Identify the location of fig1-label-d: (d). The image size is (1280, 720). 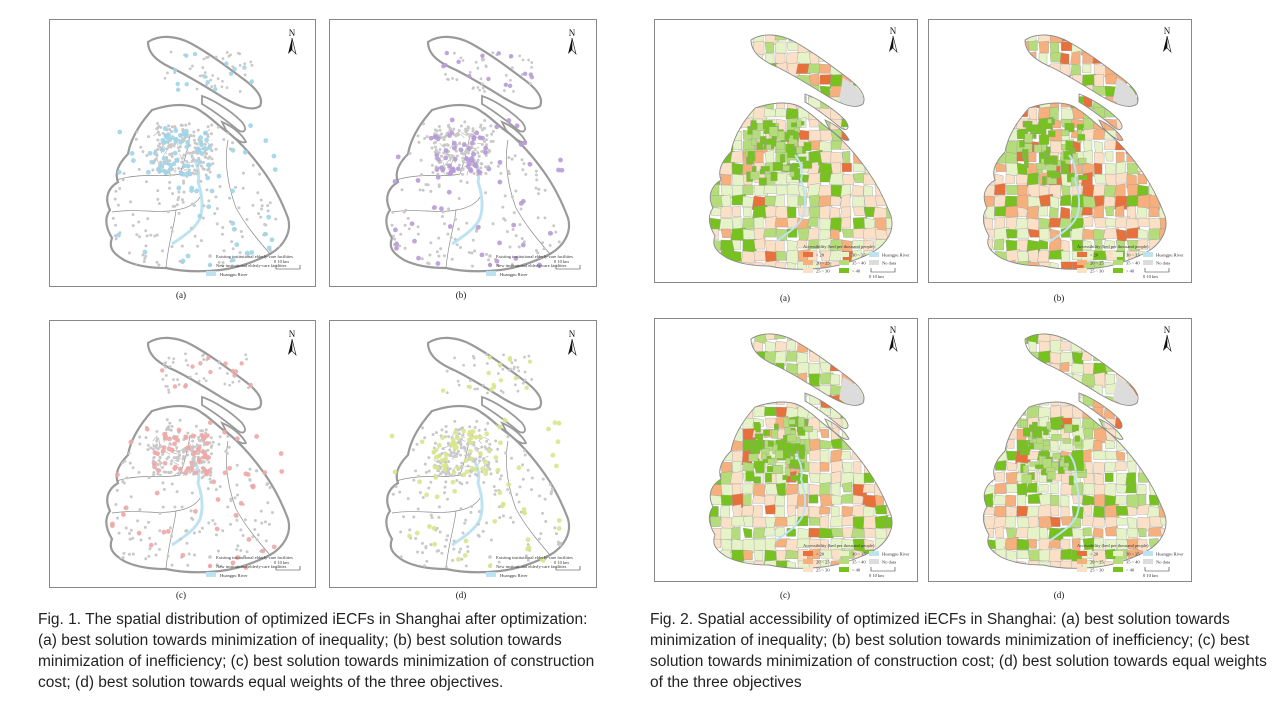
(461, 595).